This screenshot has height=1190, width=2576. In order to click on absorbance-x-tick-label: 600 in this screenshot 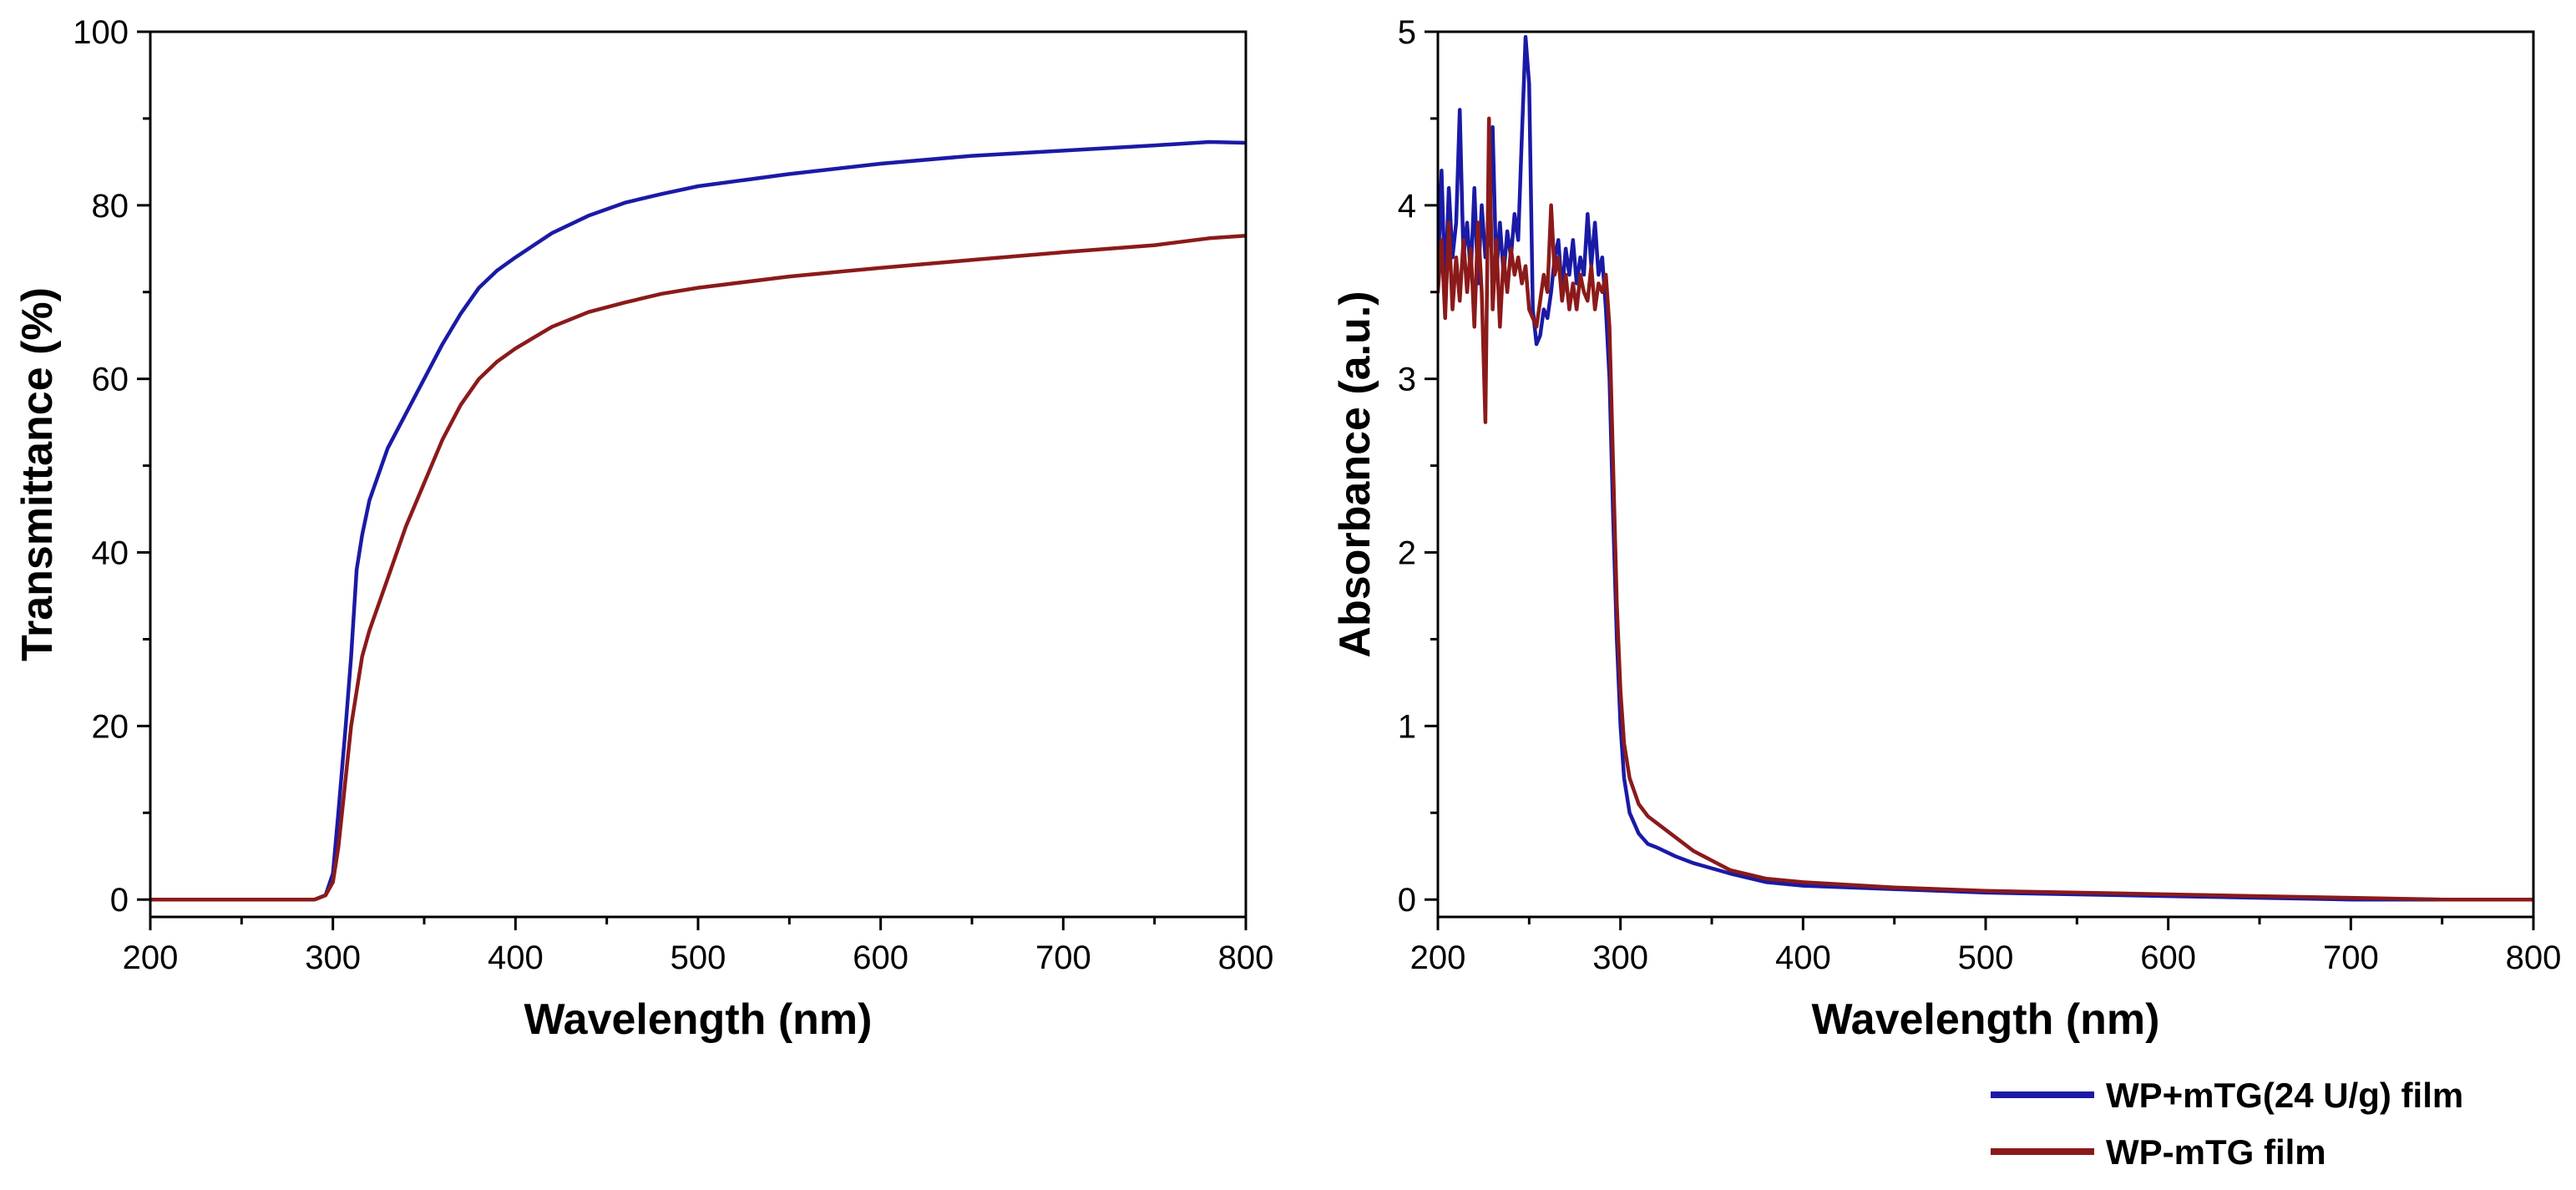, I will do `click(2168, 957)`.